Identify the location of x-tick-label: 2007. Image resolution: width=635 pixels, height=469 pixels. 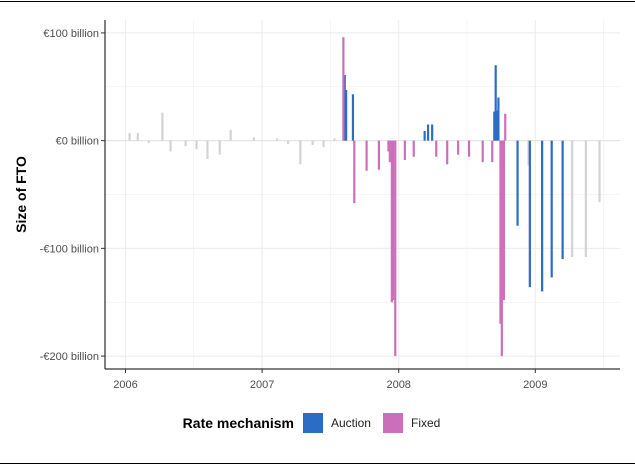
(262, 385).